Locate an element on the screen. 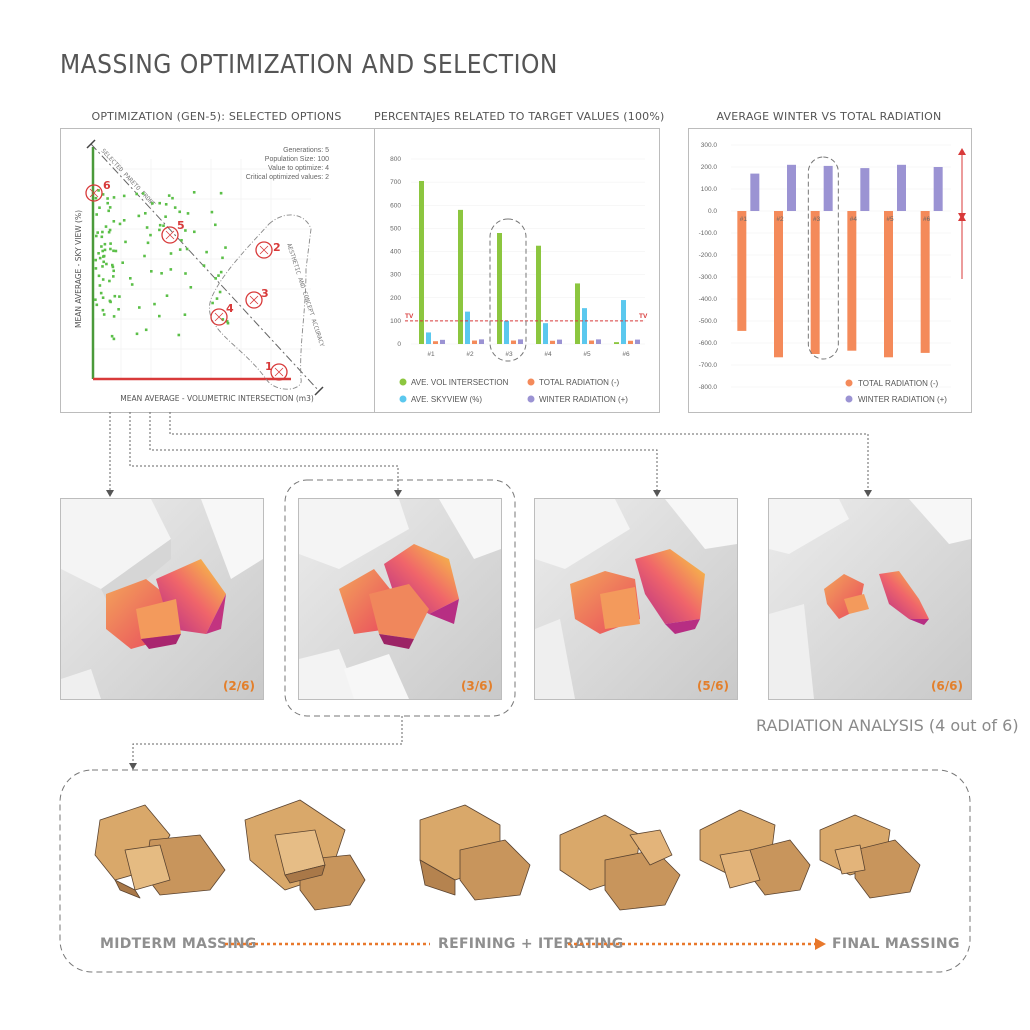 The height and width of the screenshot is (1030, 1030). massing-sequence is located at coordinates (507, 855).